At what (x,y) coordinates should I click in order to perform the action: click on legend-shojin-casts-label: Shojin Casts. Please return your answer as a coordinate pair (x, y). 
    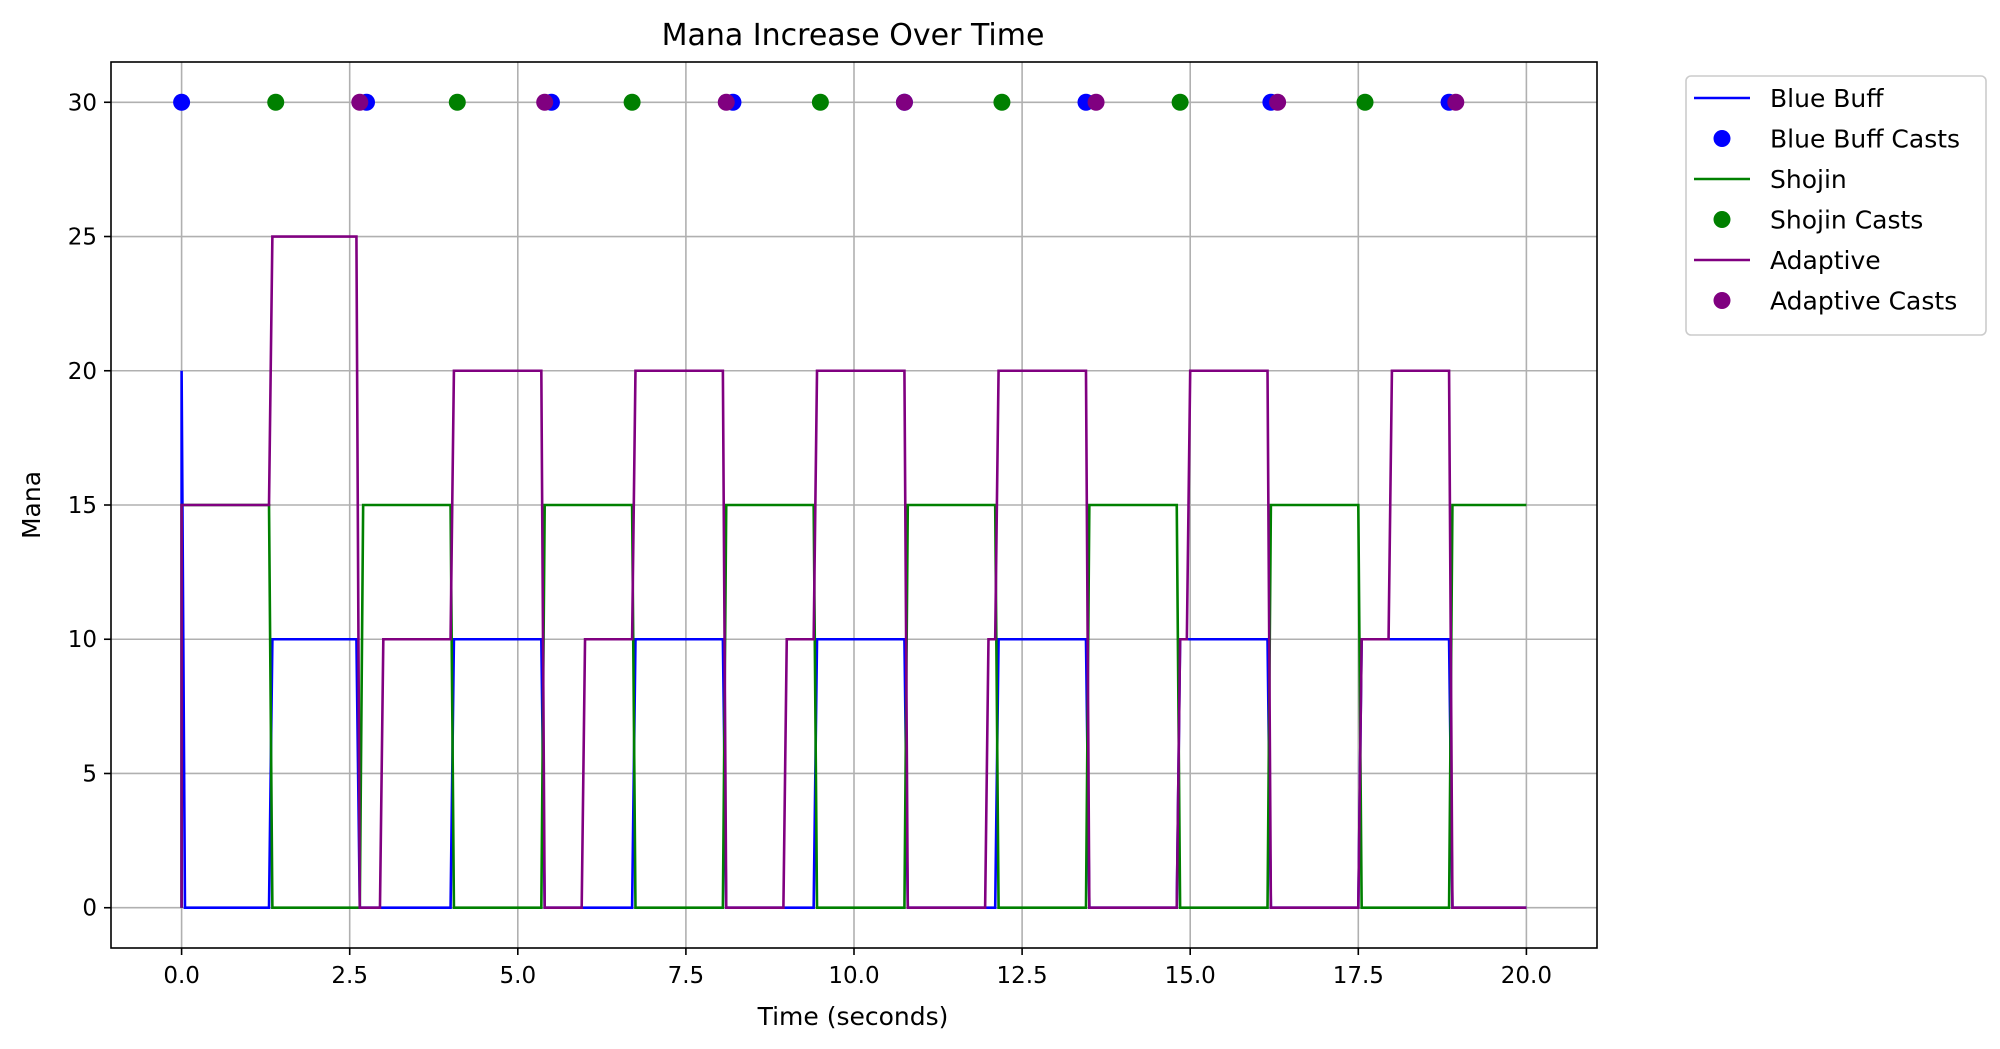
    Looking at the image, I should click on (1846, 220).